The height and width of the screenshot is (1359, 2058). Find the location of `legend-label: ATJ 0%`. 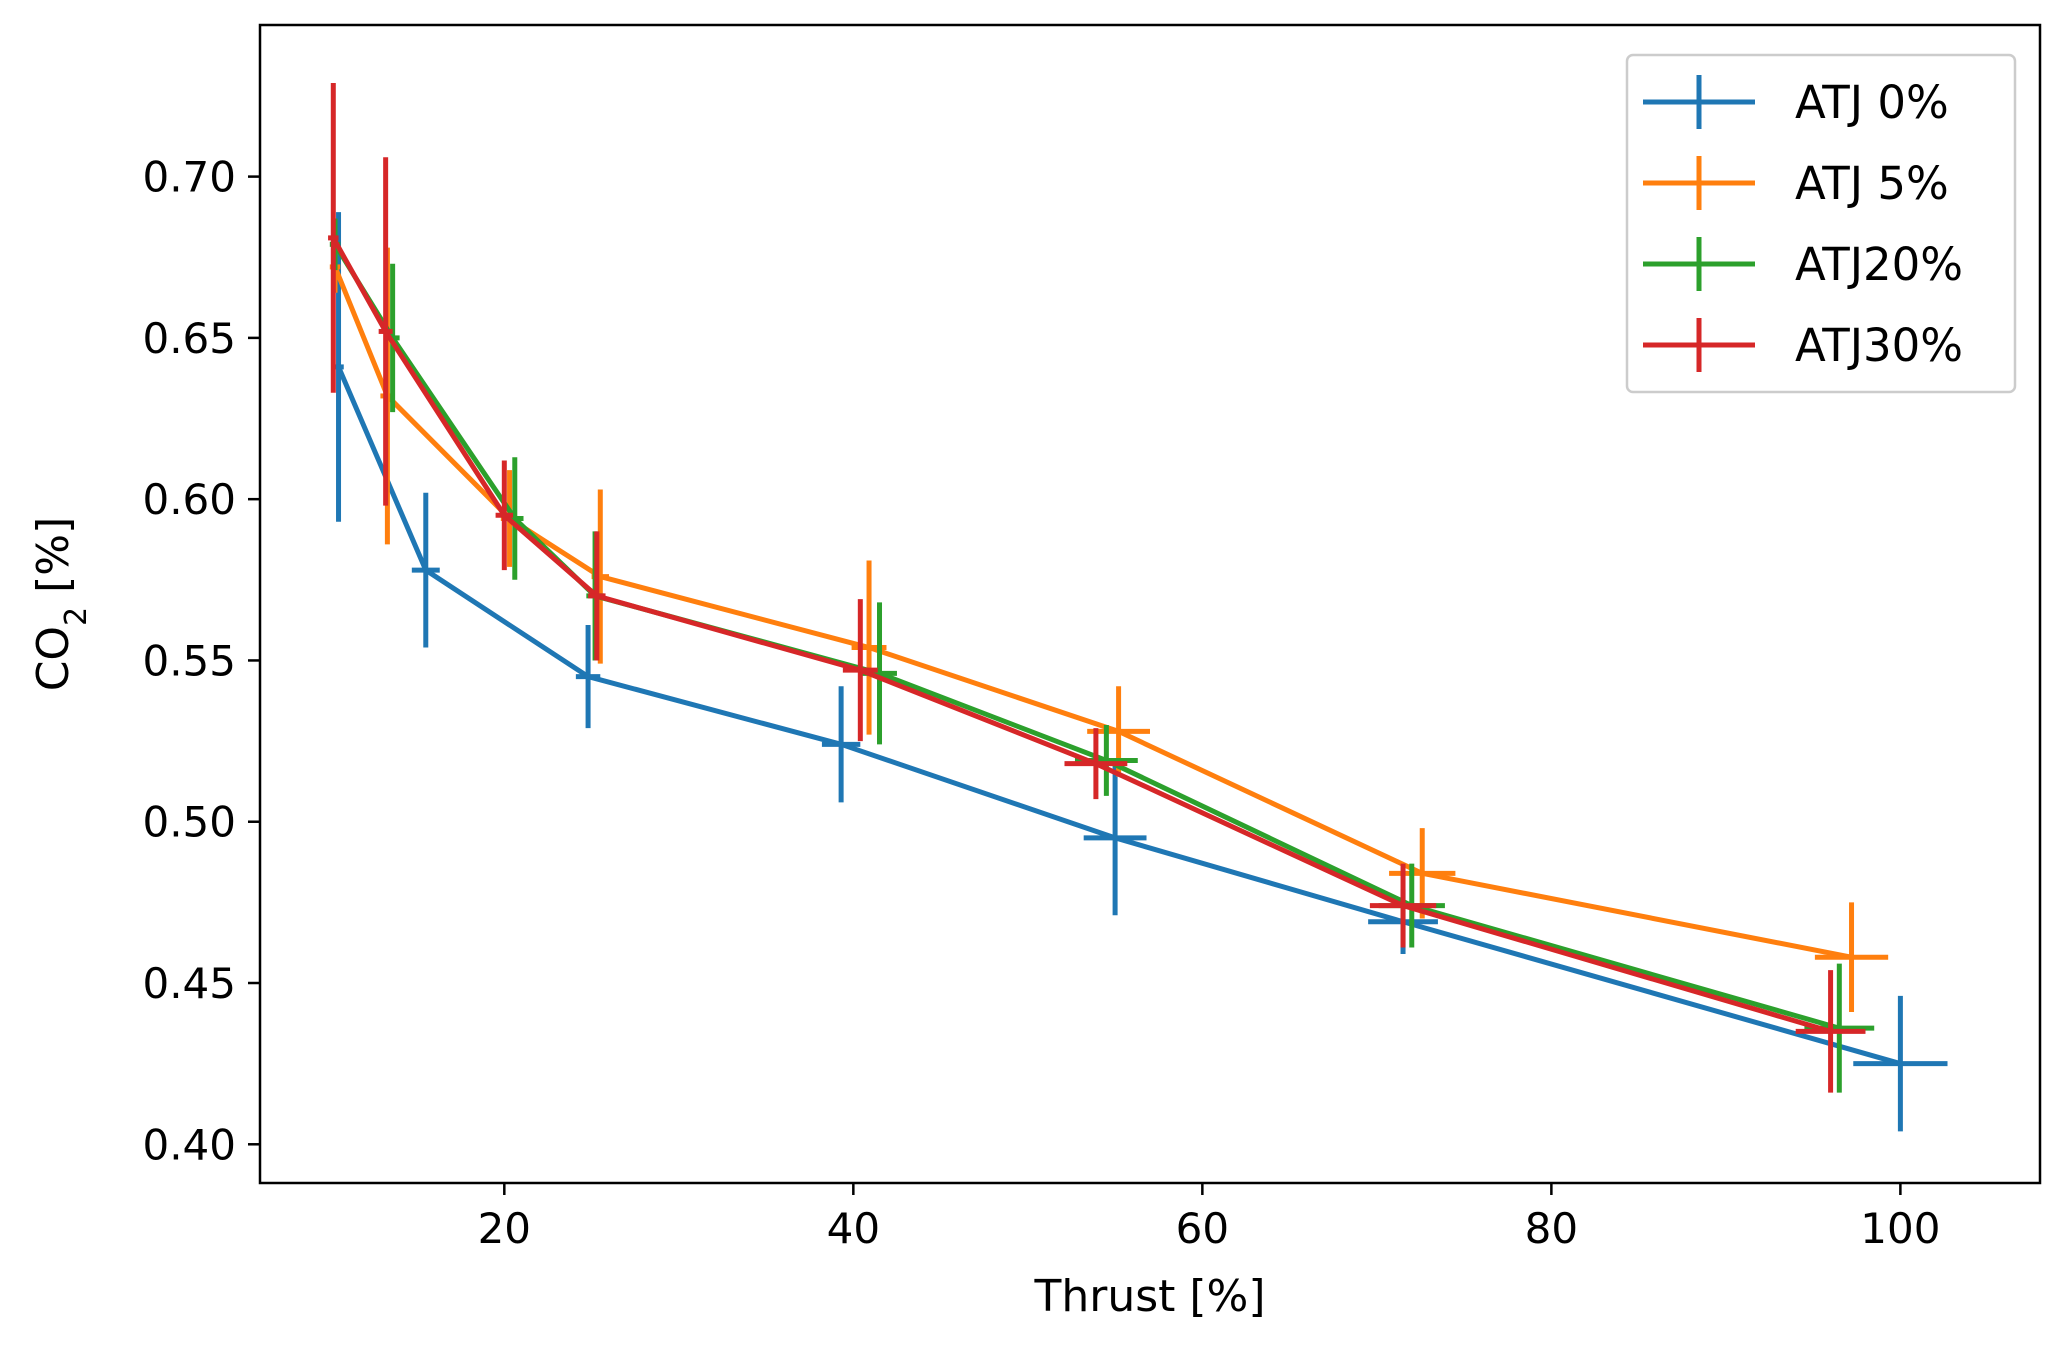

legend-label: ATJ 0% is located at coordinates (1872, 102).